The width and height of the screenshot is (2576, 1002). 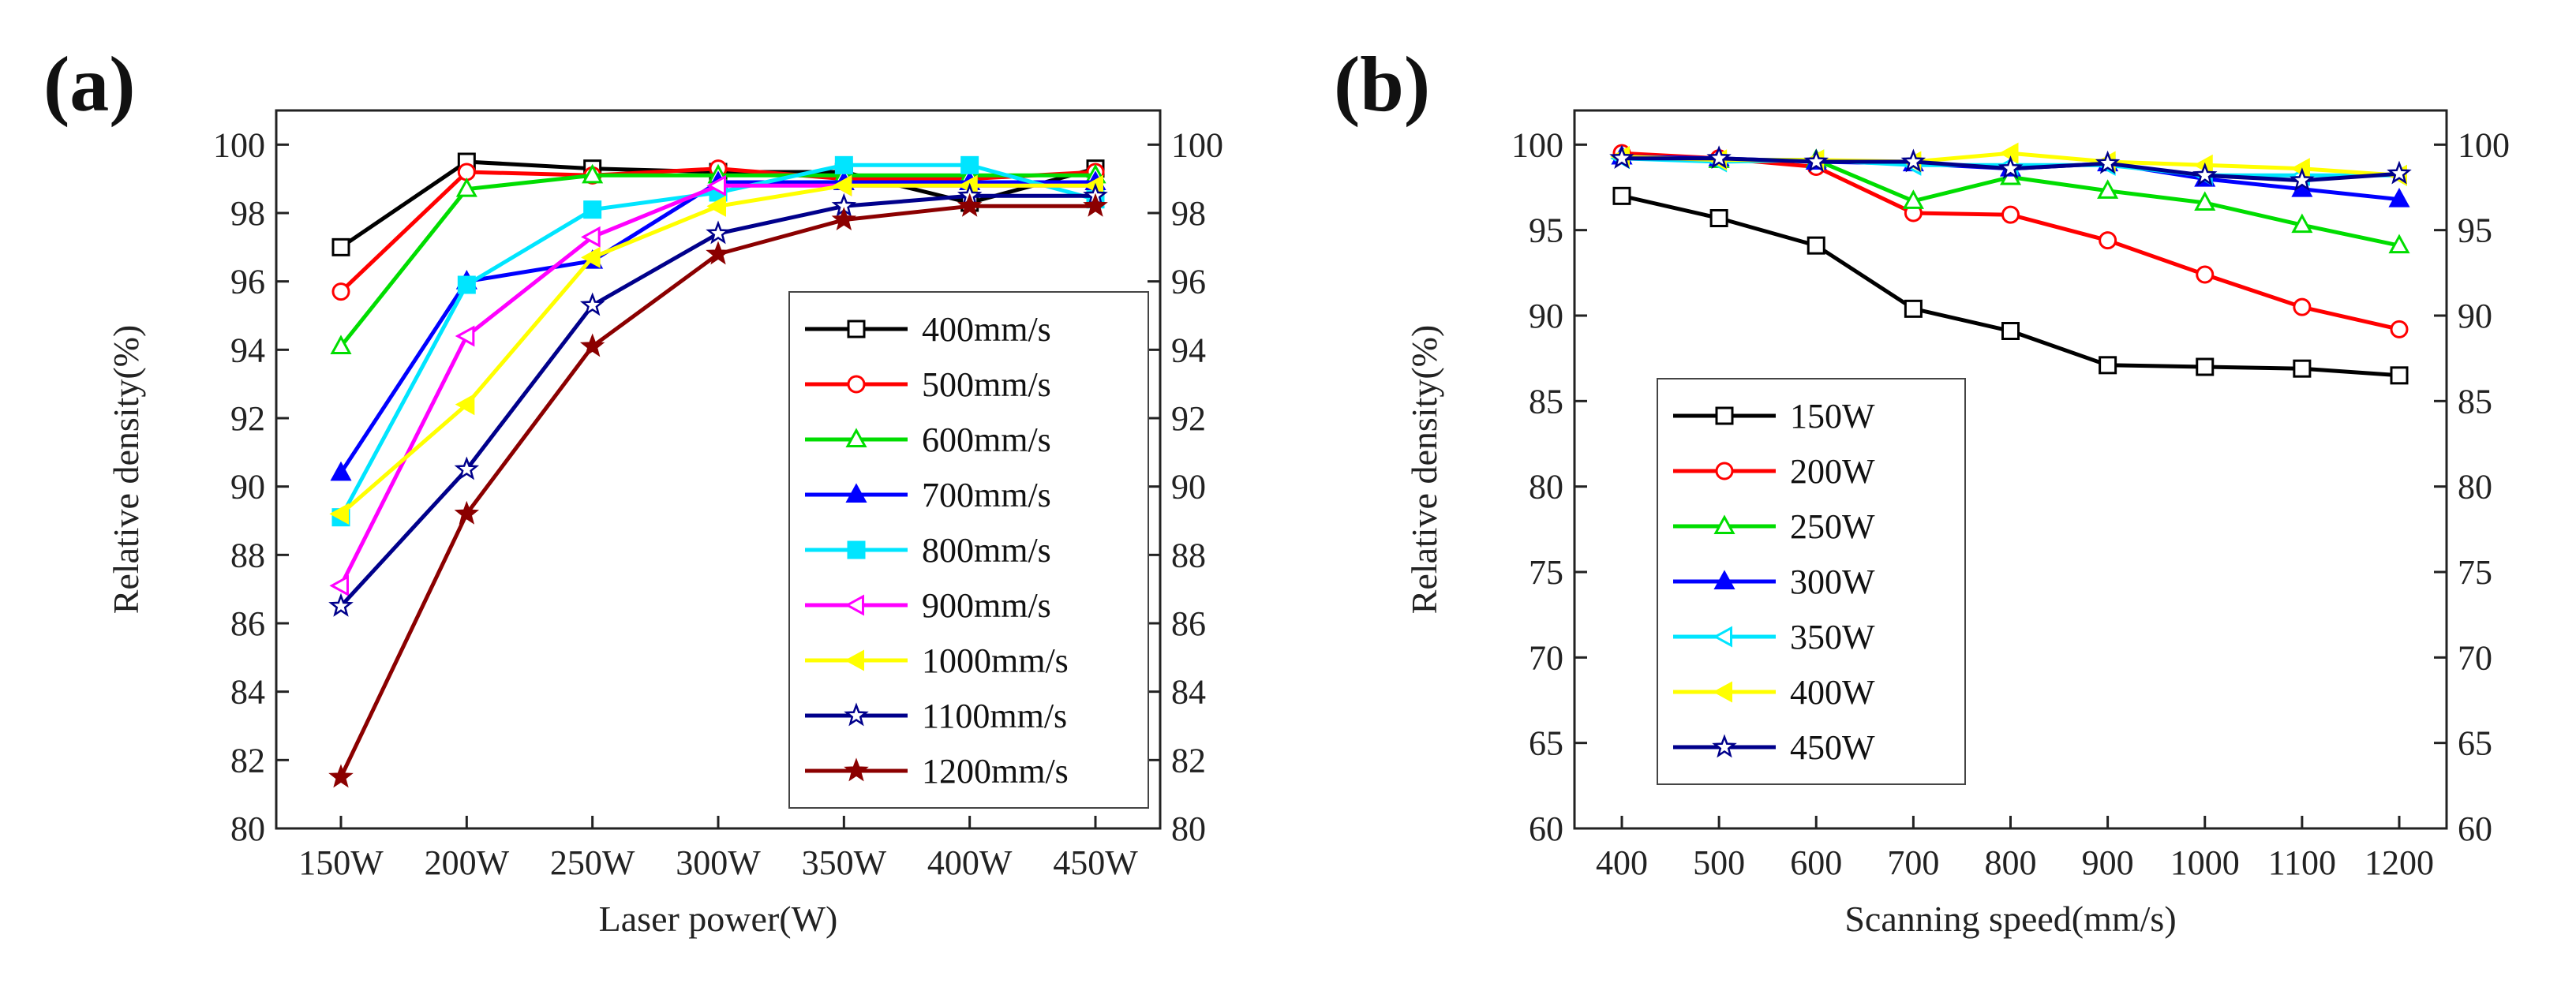 I want to click on legend-label: 400W, so click(x=1832, y=692).